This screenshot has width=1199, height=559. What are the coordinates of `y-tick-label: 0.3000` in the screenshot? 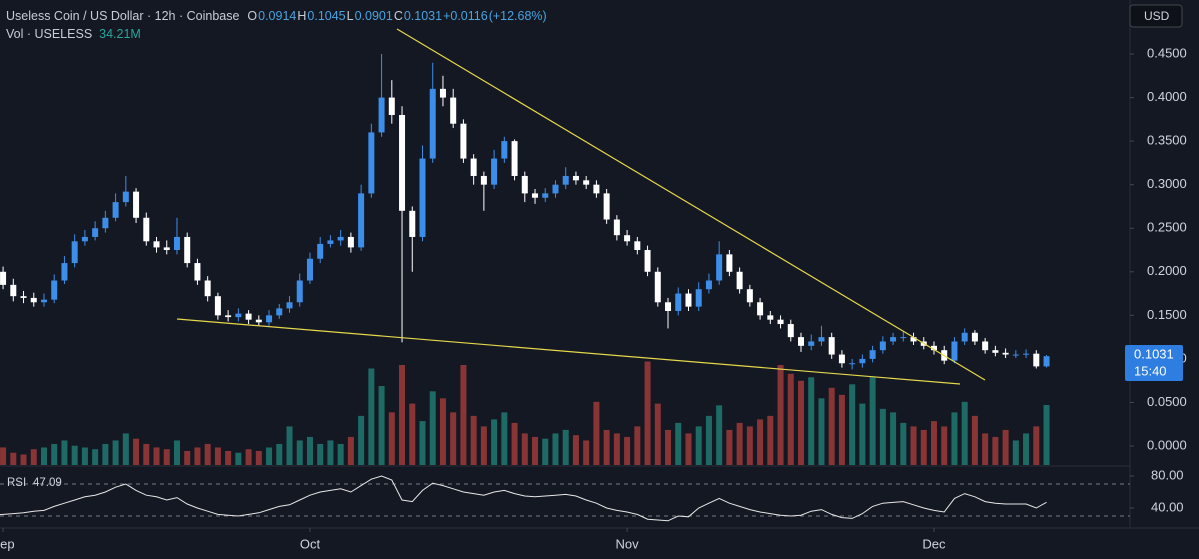 It's located at (1167, 183).